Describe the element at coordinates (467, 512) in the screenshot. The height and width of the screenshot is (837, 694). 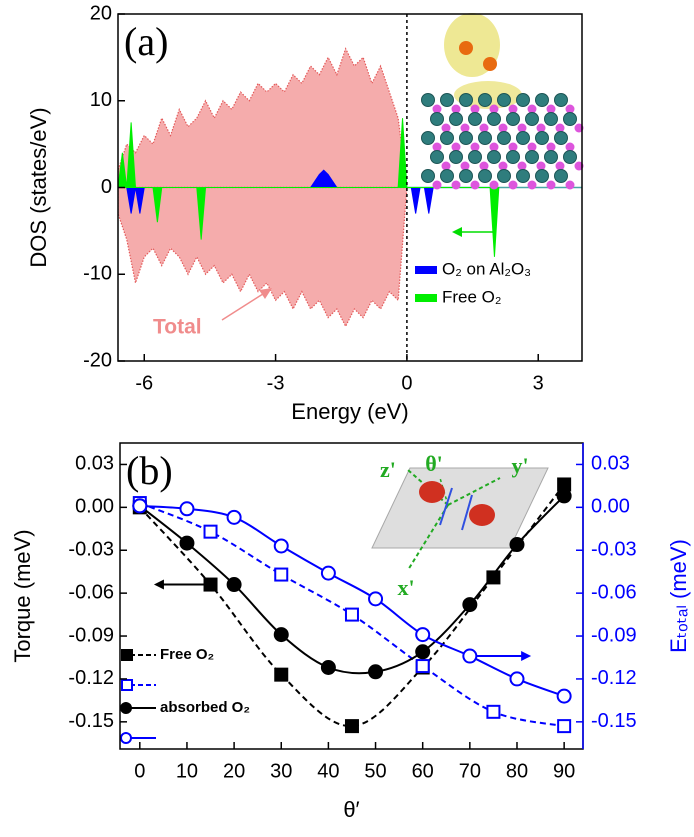
I see `inset-spin` at that location.